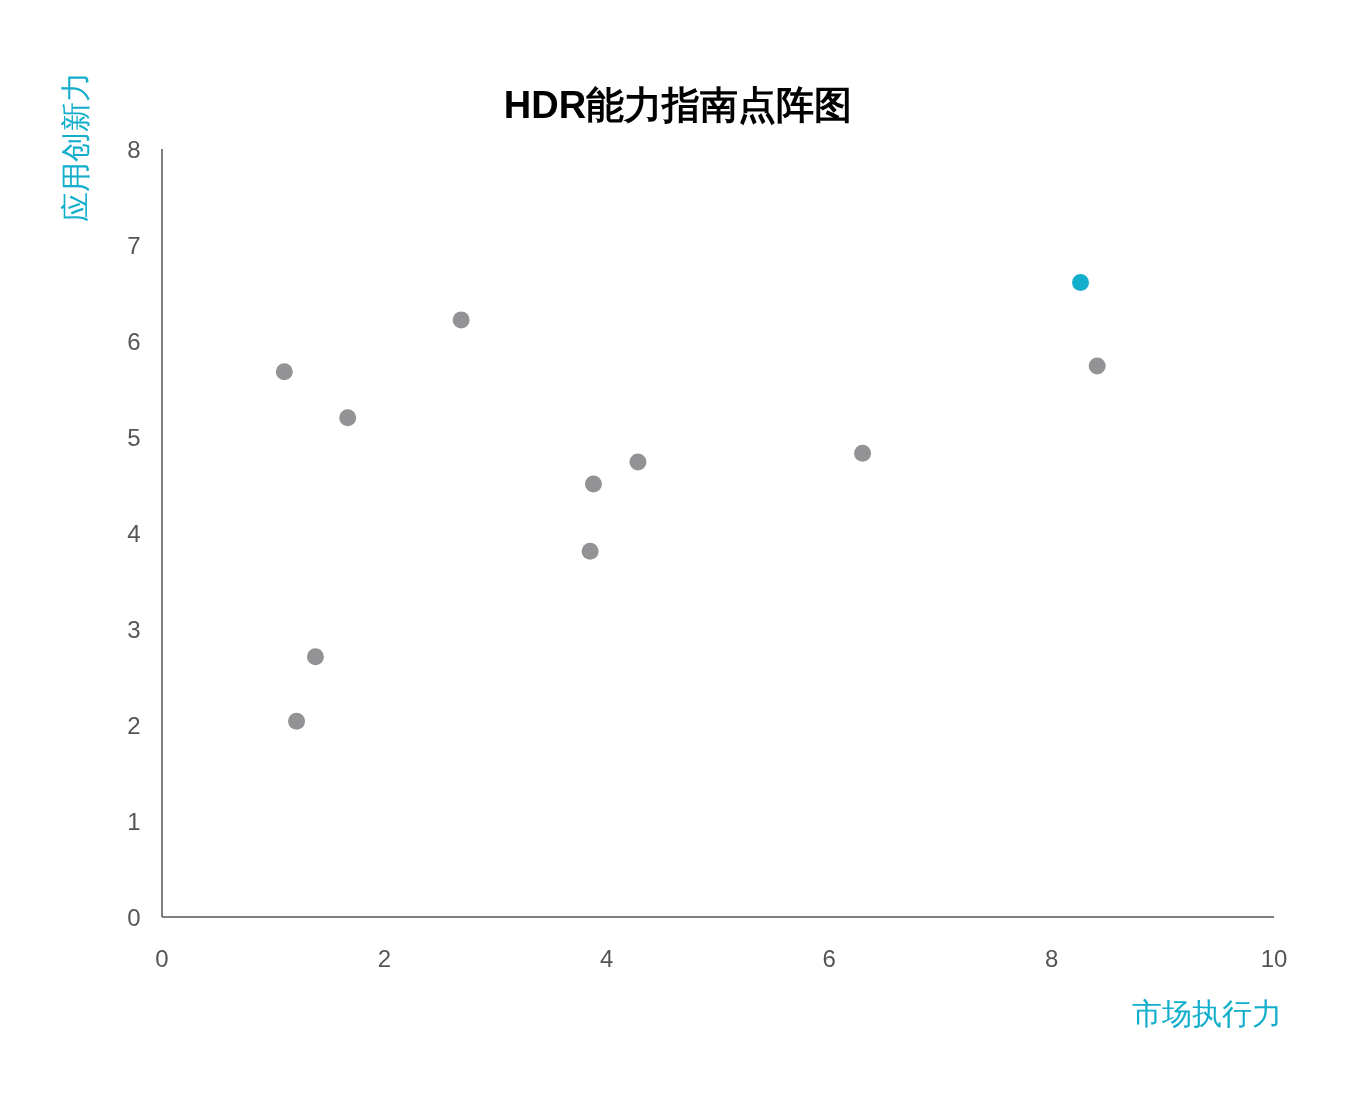 This screenshot has width=1356, height=1102. Describe the element at coordinates (134, 341) in the screenshot. I see `y-tick-label: 6` at that location.